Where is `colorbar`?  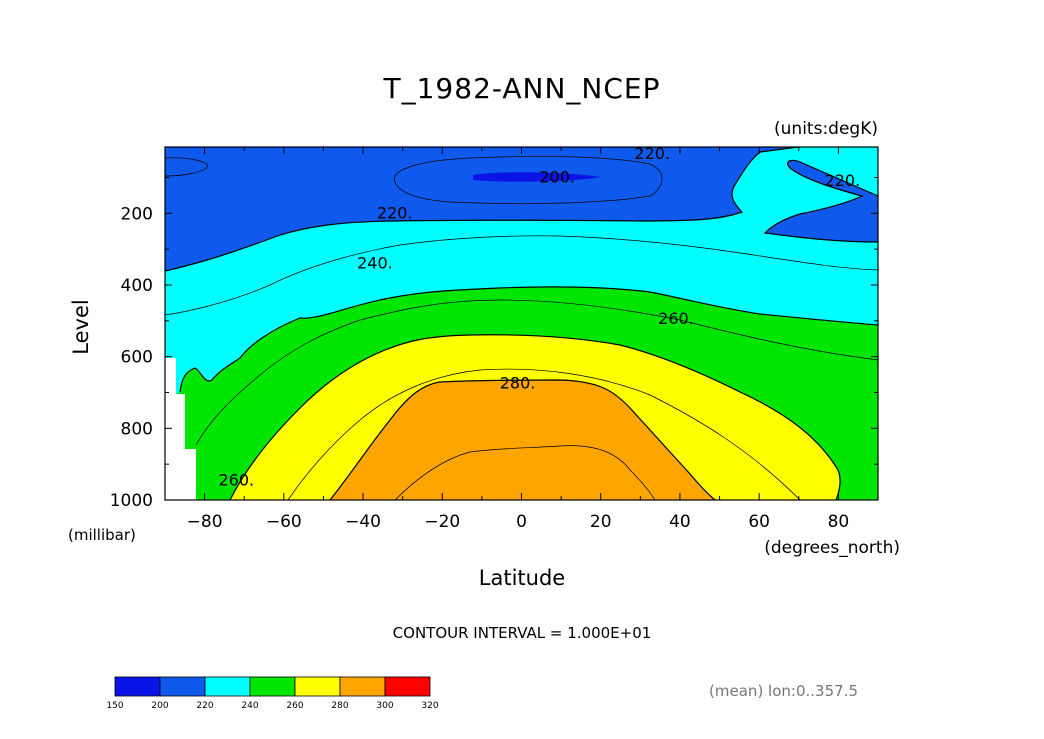
colorbar is located at coordinates (272, 686).